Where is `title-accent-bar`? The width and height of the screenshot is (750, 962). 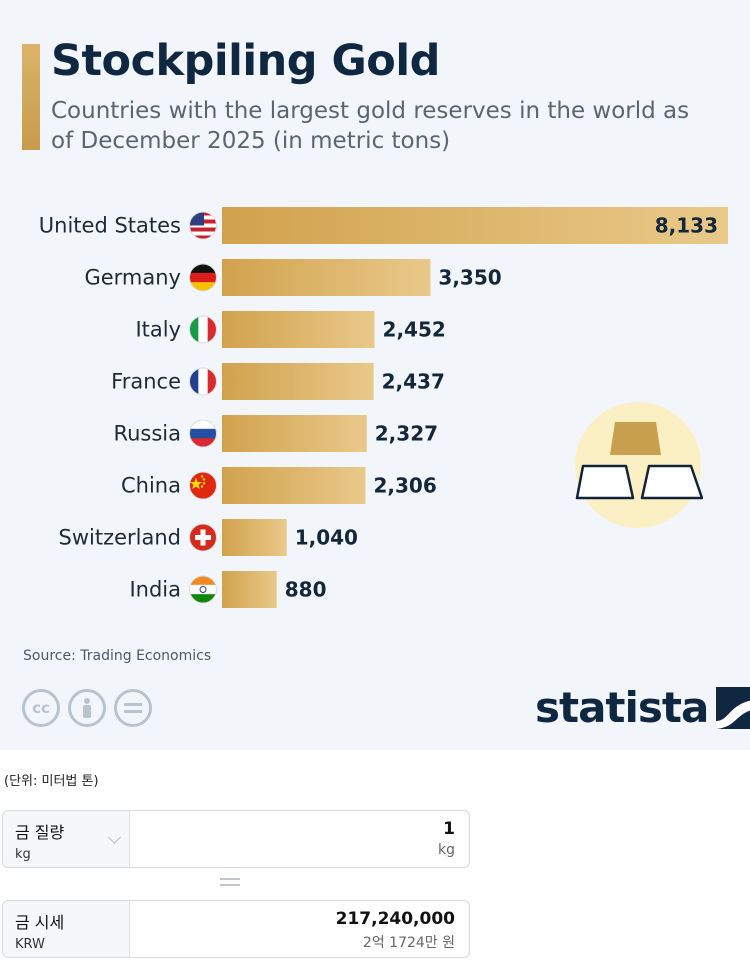 title-accent-bar is located at coordinates (31, 97).